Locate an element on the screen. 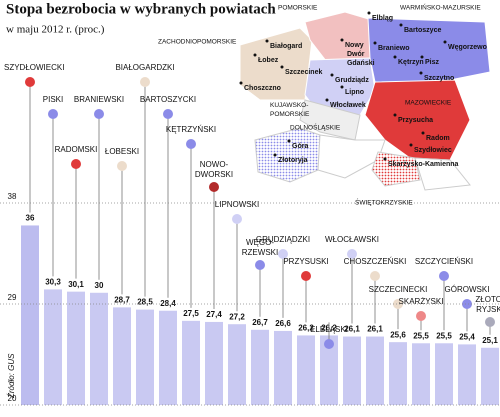 This screenshot has height=417, width=500. category-label: WĘGO-RZEWSKI is located at coordinates (260, 247).